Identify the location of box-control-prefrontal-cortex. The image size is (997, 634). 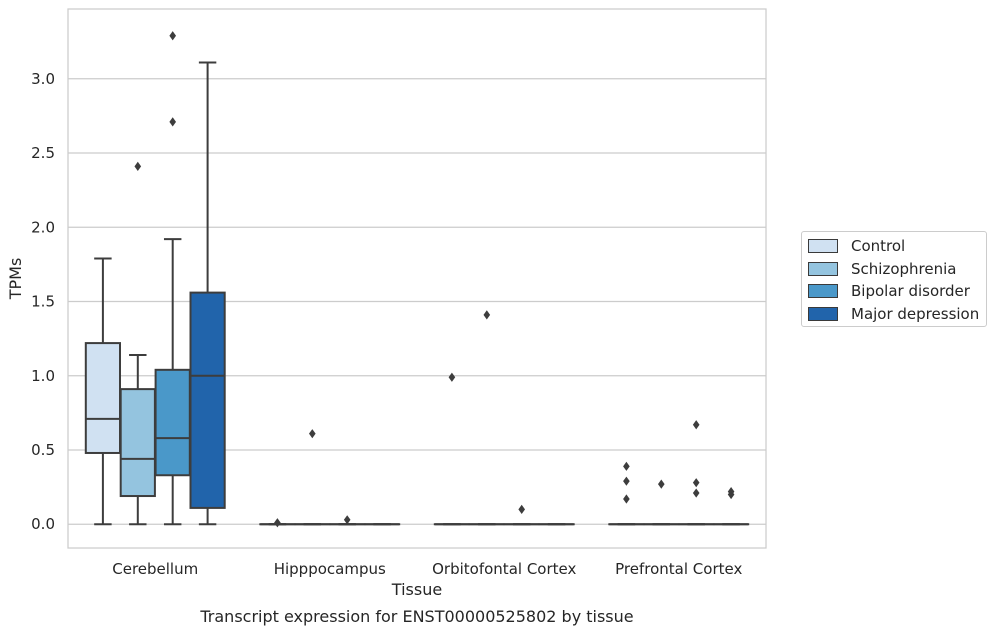
(626, 493).